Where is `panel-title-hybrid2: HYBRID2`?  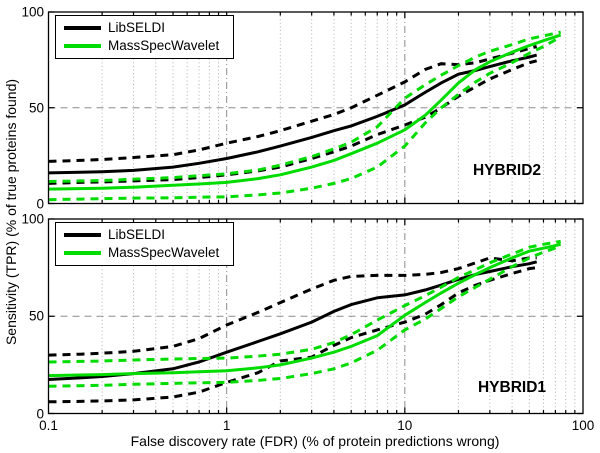
panel-title-hybrid2: HYBRID2 is located at coordinates (507, 170).